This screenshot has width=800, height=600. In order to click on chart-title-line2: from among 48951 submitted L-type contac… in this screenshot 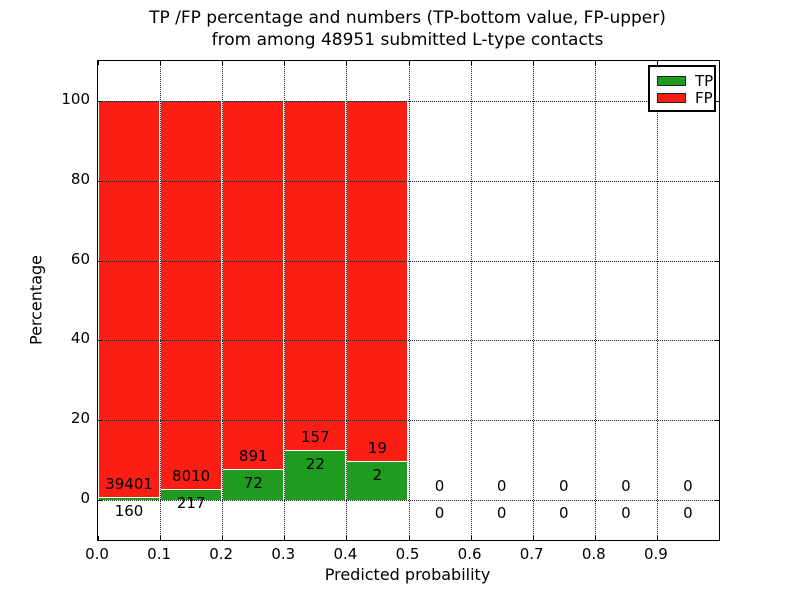, I will do `click(407, 40)`.